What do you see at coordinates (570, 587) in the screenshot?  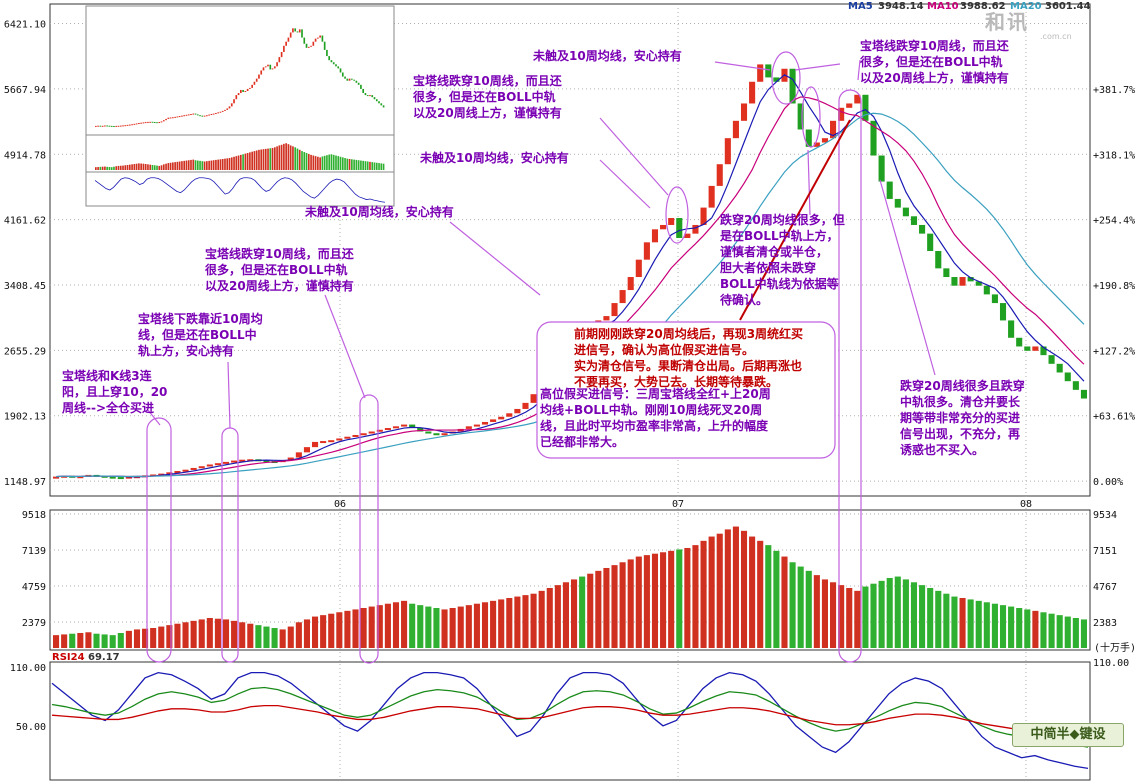 I see `volume-bars` at bounding box center [570, 587].